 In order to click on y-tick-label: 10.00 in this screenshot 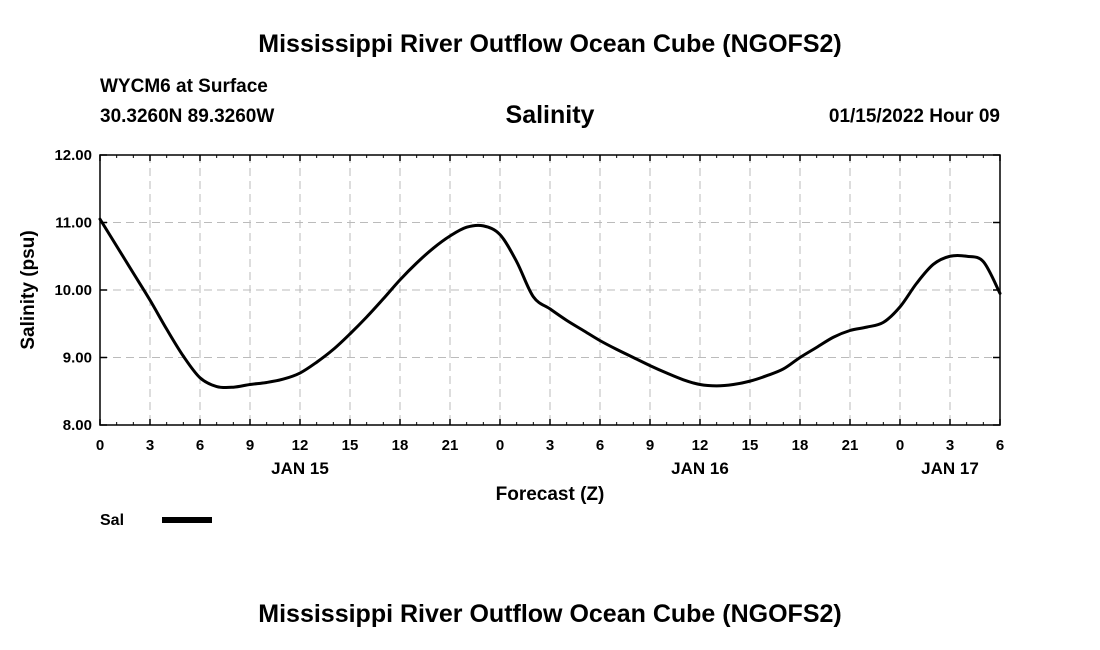, I will do `click(73, 290)`.